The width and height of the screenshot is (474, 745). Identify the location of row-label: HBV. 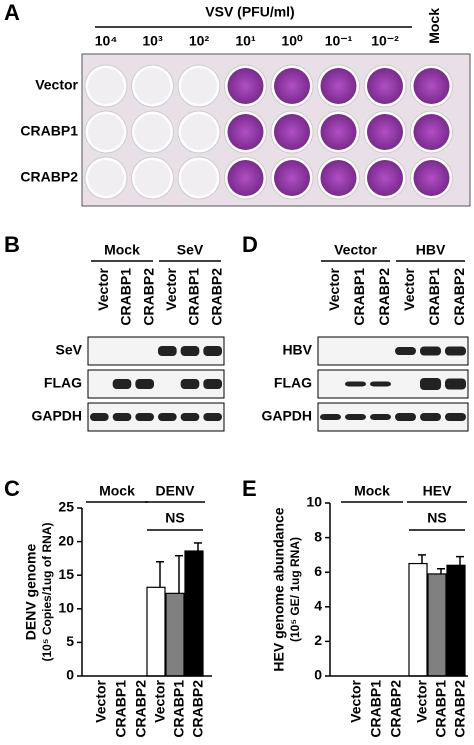
(297, 350).